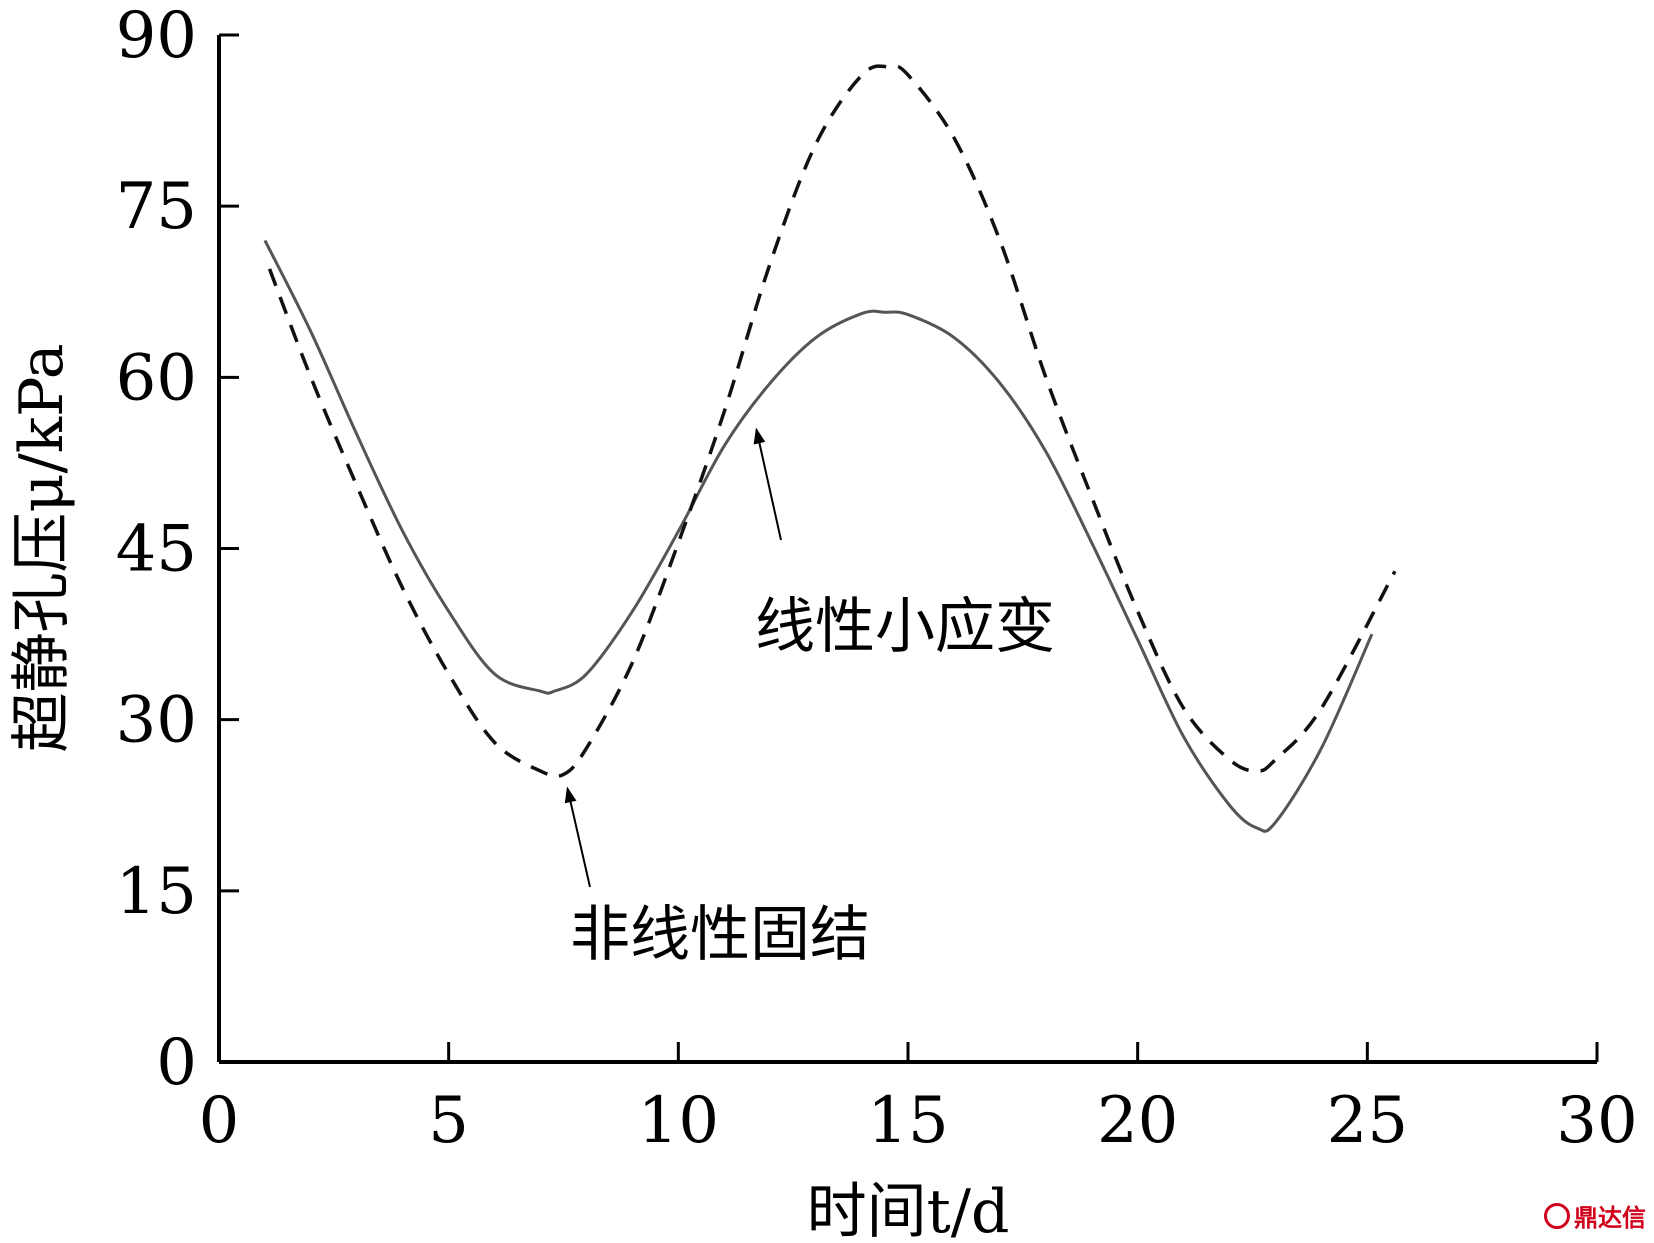 The height and width of the screenshot is (1243, 1654). What do you see at coordinates (1610, 1218) in the screenshot?
I see `watermark-text: 鼎达信` at bounding box center [1610, 1218].